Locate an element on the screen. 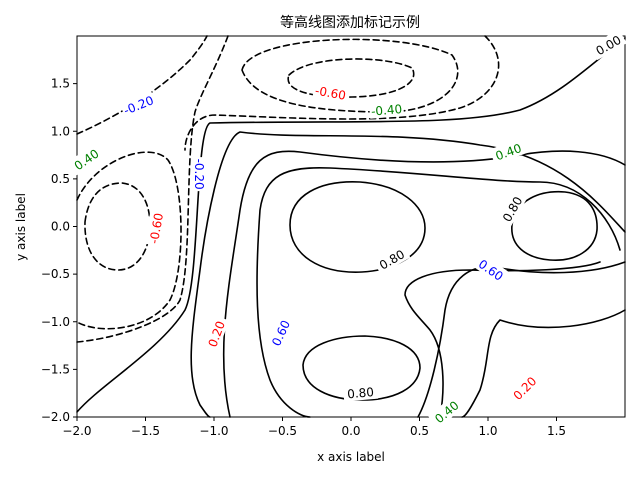  svg-text: 0.40 is located at coordinates (509, 152).